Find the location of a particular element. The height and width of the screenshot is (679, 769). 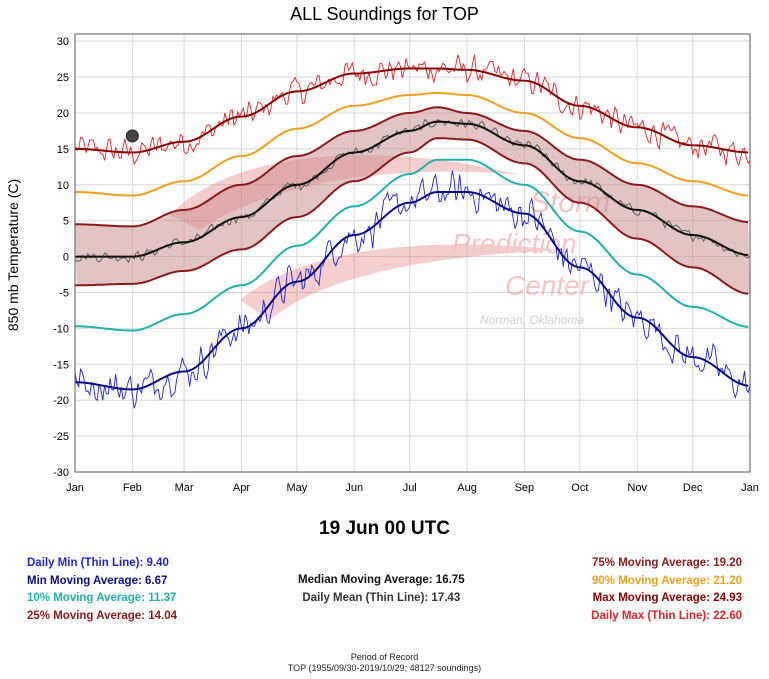

x-tick-label: Jun is located at coordinates (354, 488).